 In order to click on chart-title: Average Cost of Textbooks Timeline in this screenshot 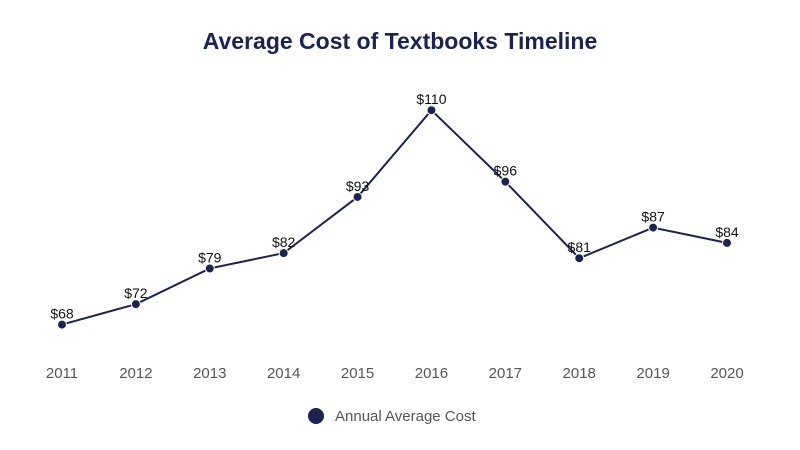, I will do `click(400, 41)`.